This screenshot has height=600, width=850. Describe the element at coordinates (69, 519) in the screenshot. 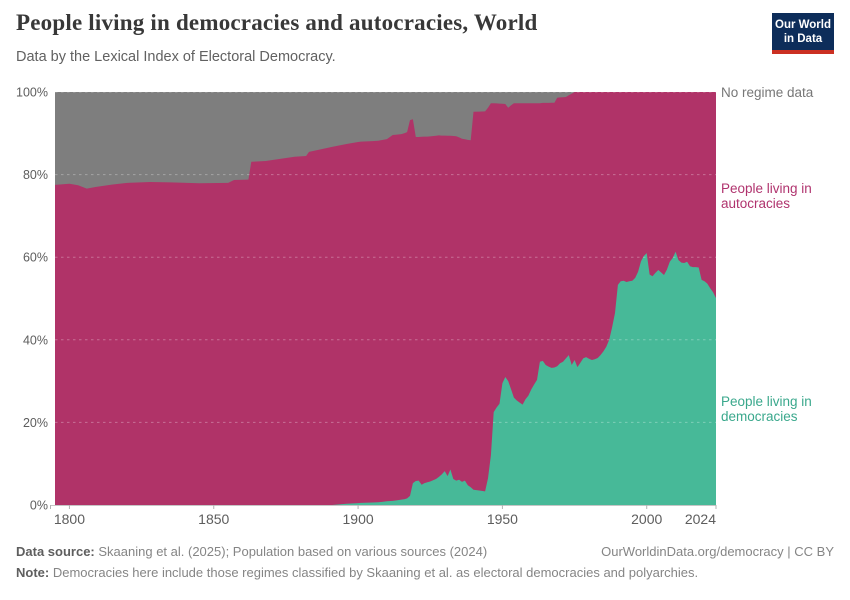

I see `x-tick-label-1800: 1800` at that location.